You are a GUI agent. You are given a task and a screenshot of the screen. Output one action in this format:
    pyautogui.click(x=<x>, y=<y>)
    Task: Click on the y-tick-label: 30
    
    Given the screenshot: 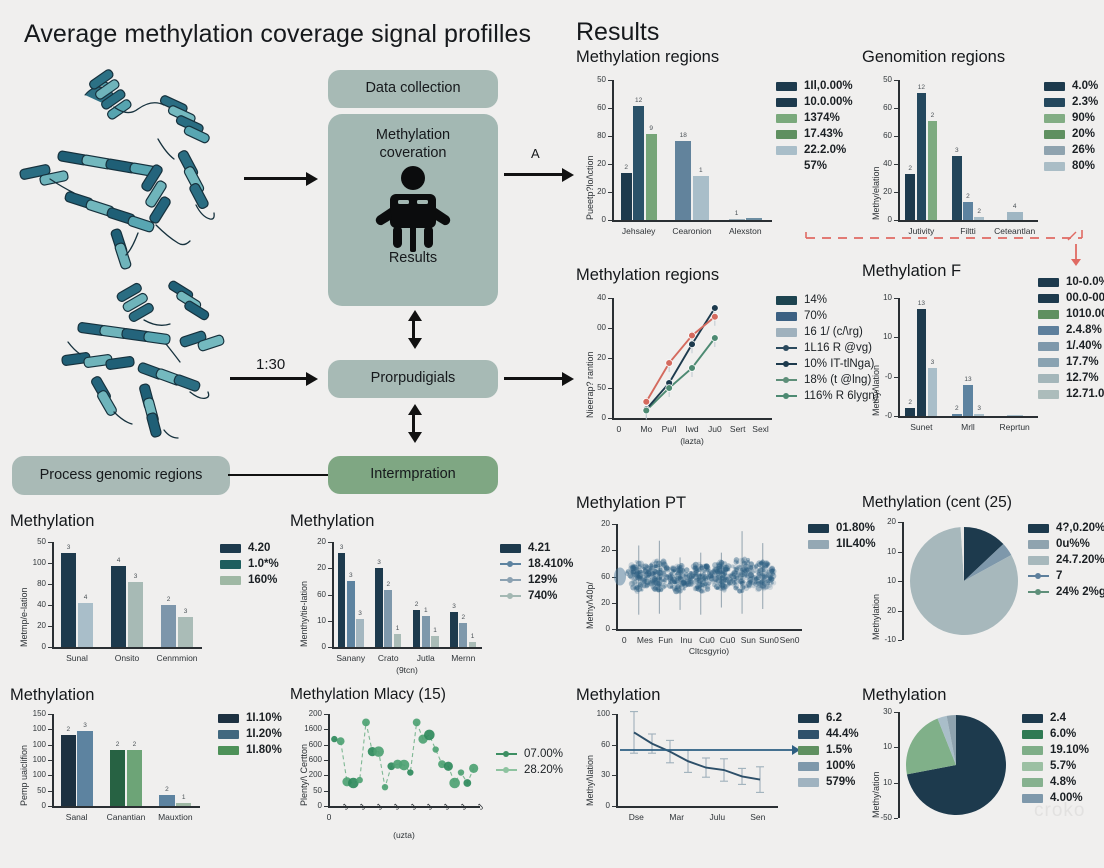 What is the action you would take?
    pyautogui.click(x=605, y=775)
    